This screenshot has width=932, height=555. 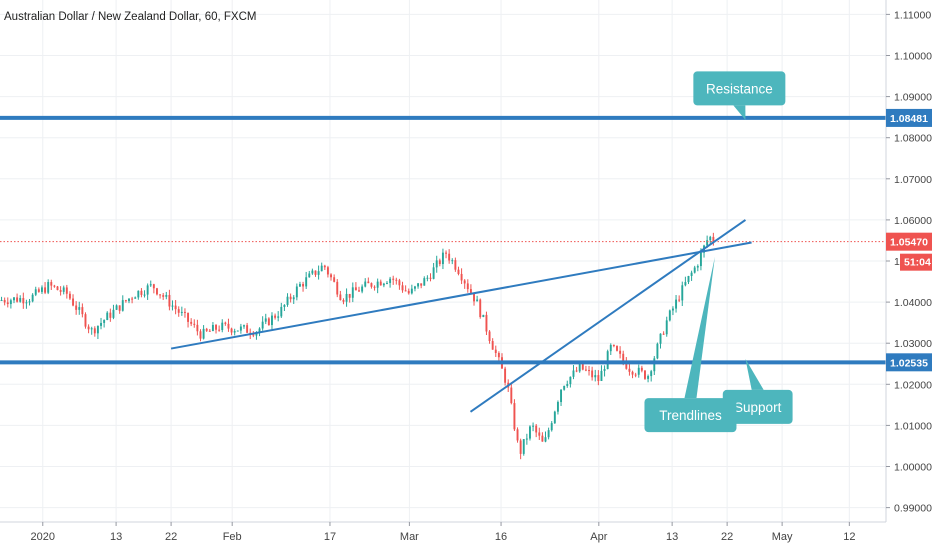 I want to click on time-axis-panel, so click(x=466, y=536).